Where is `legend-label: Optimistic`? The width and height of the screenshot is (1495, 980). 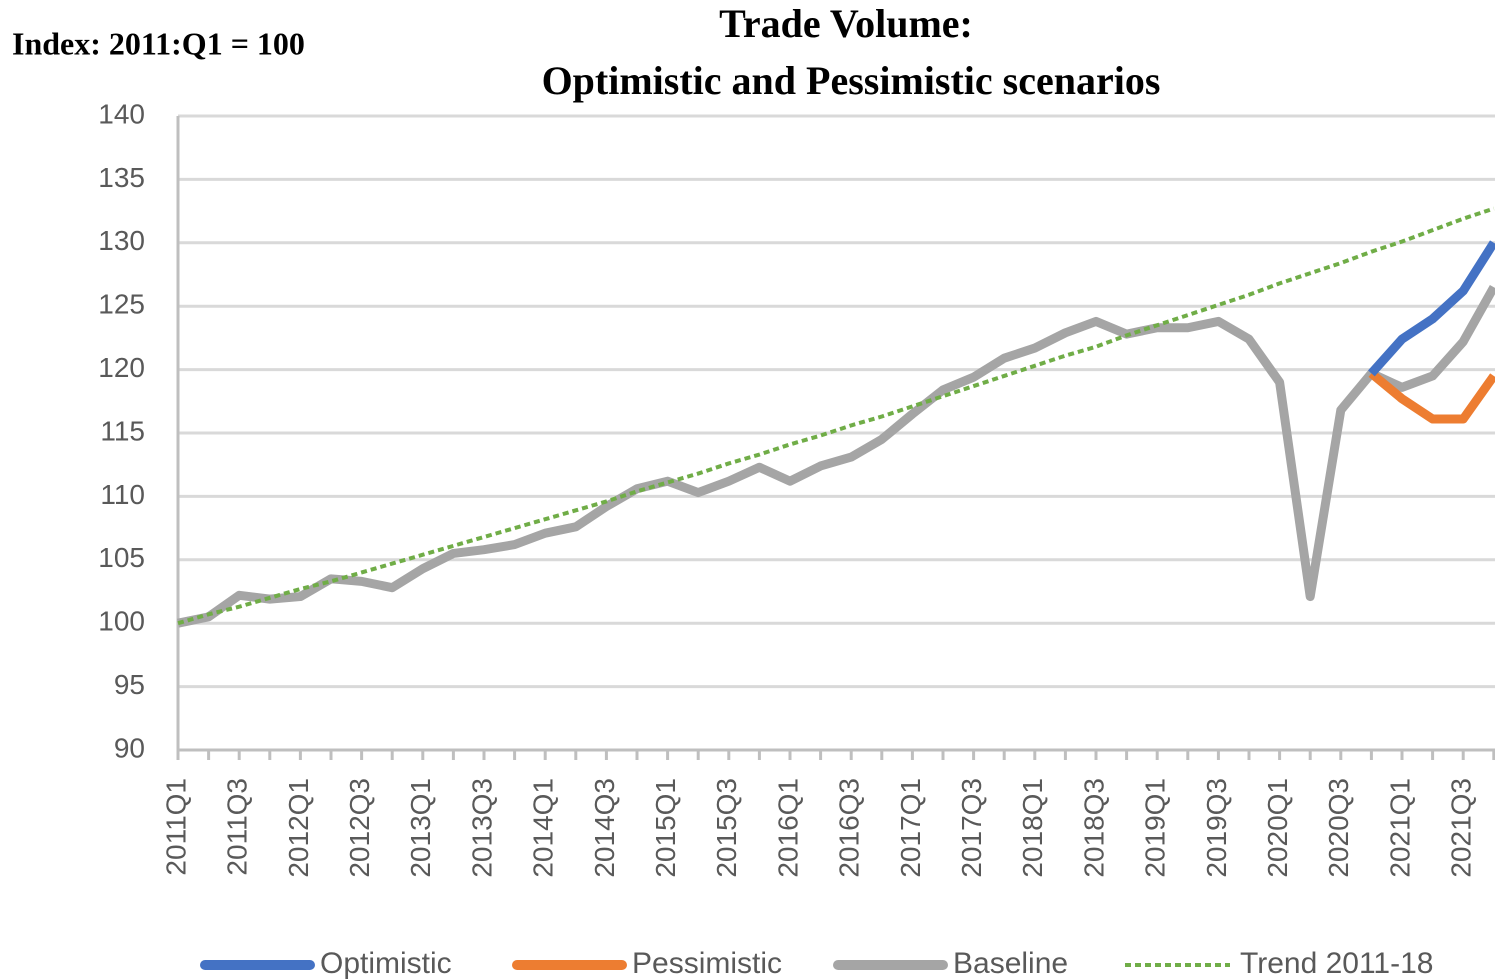 legend-label: Optimistic is located at coordinates (386, 963).